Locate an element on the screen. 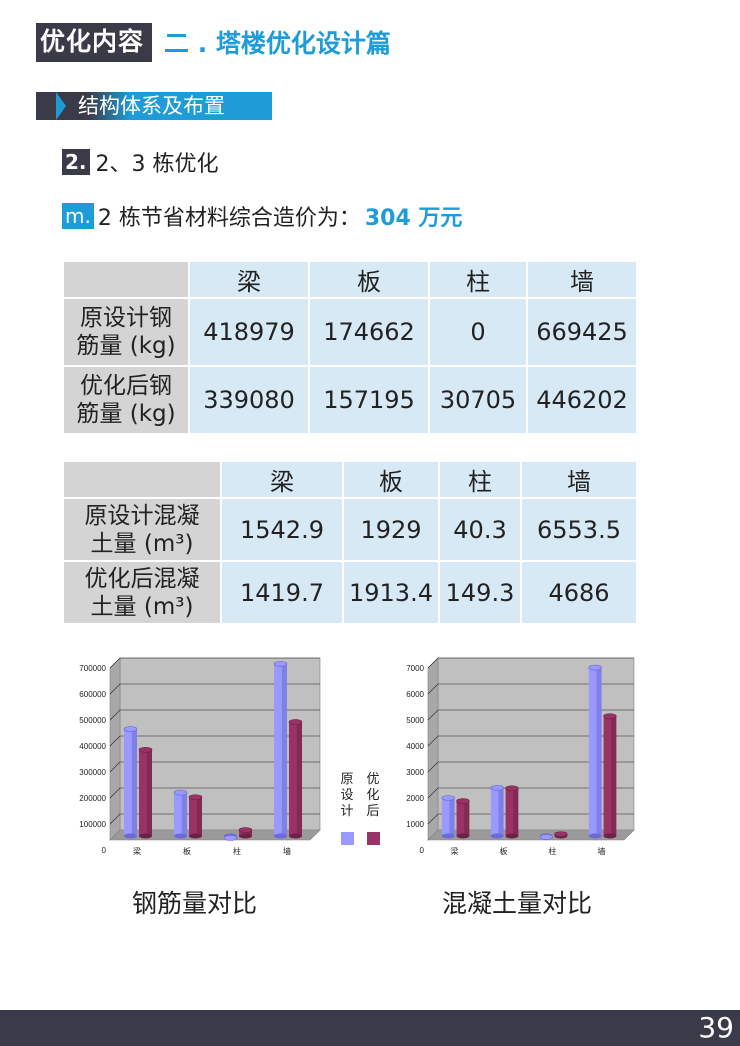 The height and width of the screenshot is (1046, 740). subheading-1-number: 2. is located at coordinates (76, 162).